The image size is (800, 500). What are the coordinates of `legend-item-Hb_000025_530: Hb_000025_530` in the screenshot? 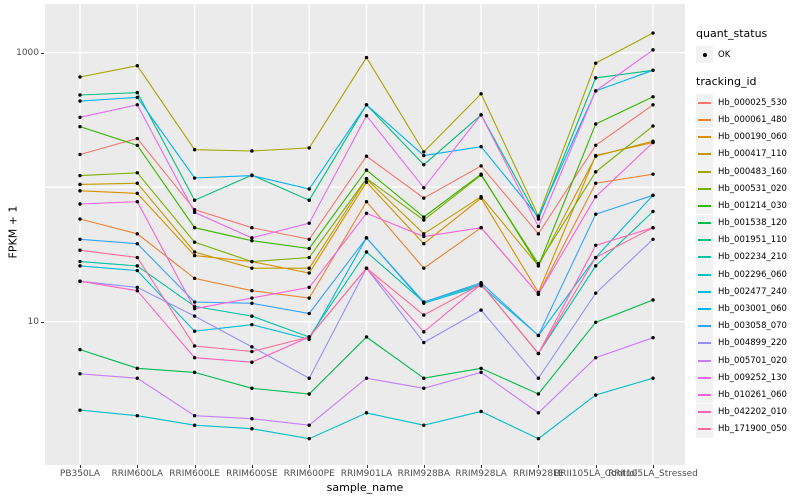 It's located at (748, 103).